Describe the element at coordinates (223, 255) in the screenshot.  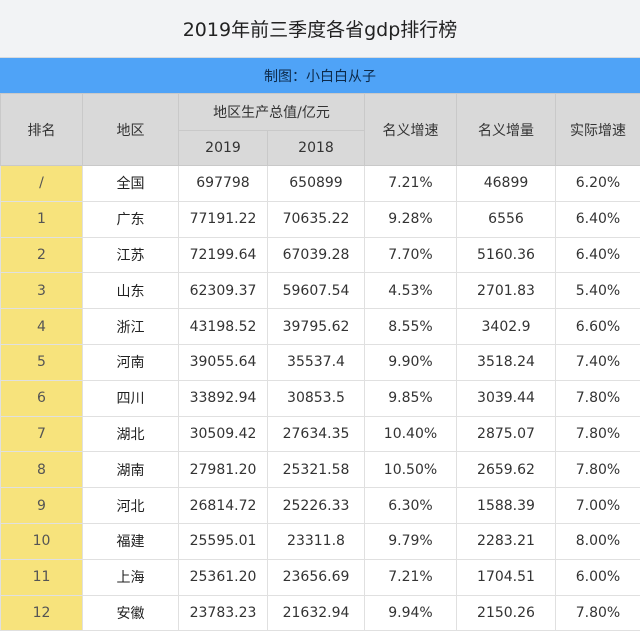
I see `gdp-2019-cell: 72199.64` at that location.